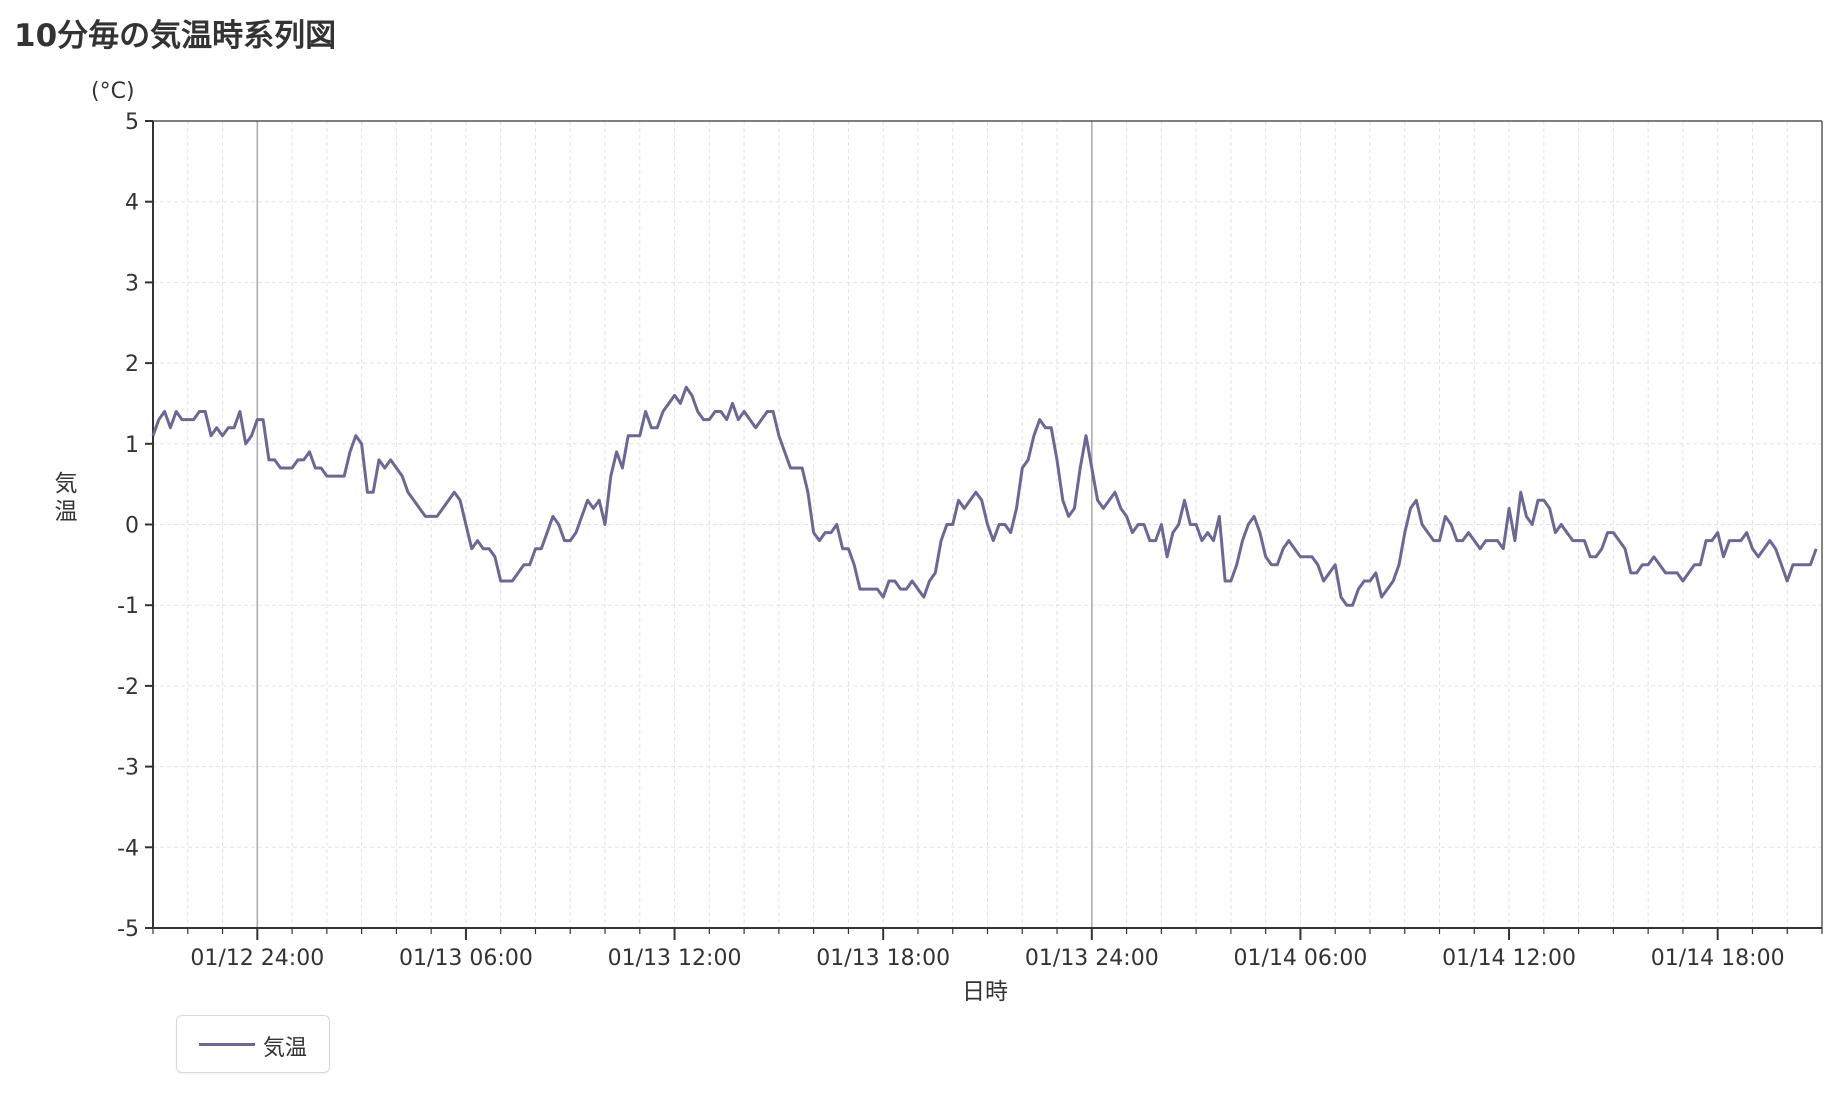 Image resolution: width=1837 pixels, height=1093 pixels. Describe the element at coordinates (128, 929) in the screenshot. I see `y-tick-label: -5` at that location.